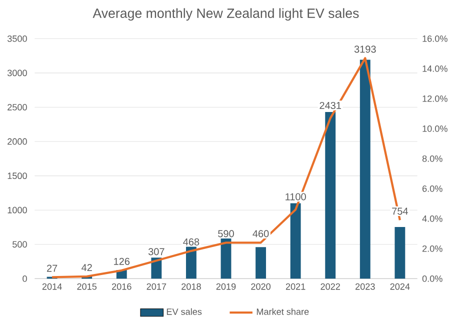 The width and height of the screenshot is (460, 328). I want to click on x-tick-label: 2024, so click(400, 286).